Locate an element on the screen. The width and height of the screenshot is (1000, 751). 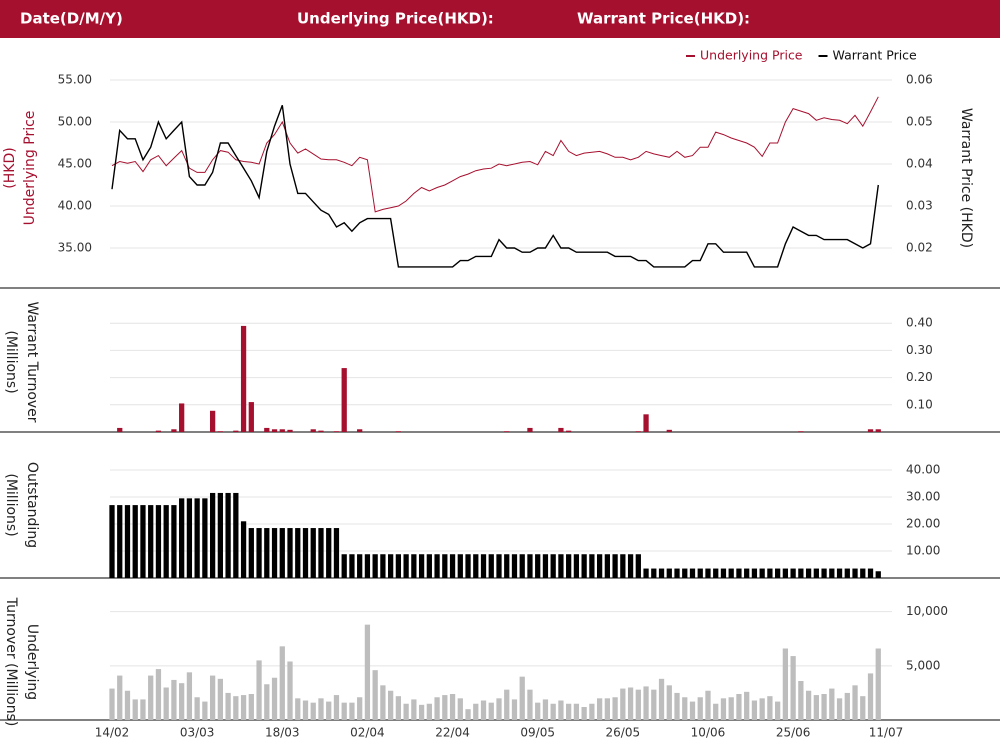
y-axis-label: (Millions) is located at coordinates (11, 361).